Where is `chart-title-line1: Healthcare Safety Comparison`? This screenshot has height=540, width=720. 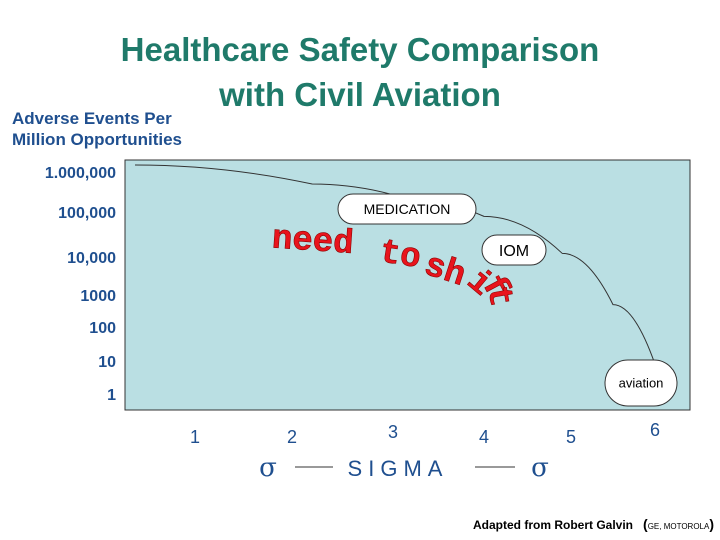 chart-title-line1: Healthcare Safety Comparison is located at coordinates (360, 49).